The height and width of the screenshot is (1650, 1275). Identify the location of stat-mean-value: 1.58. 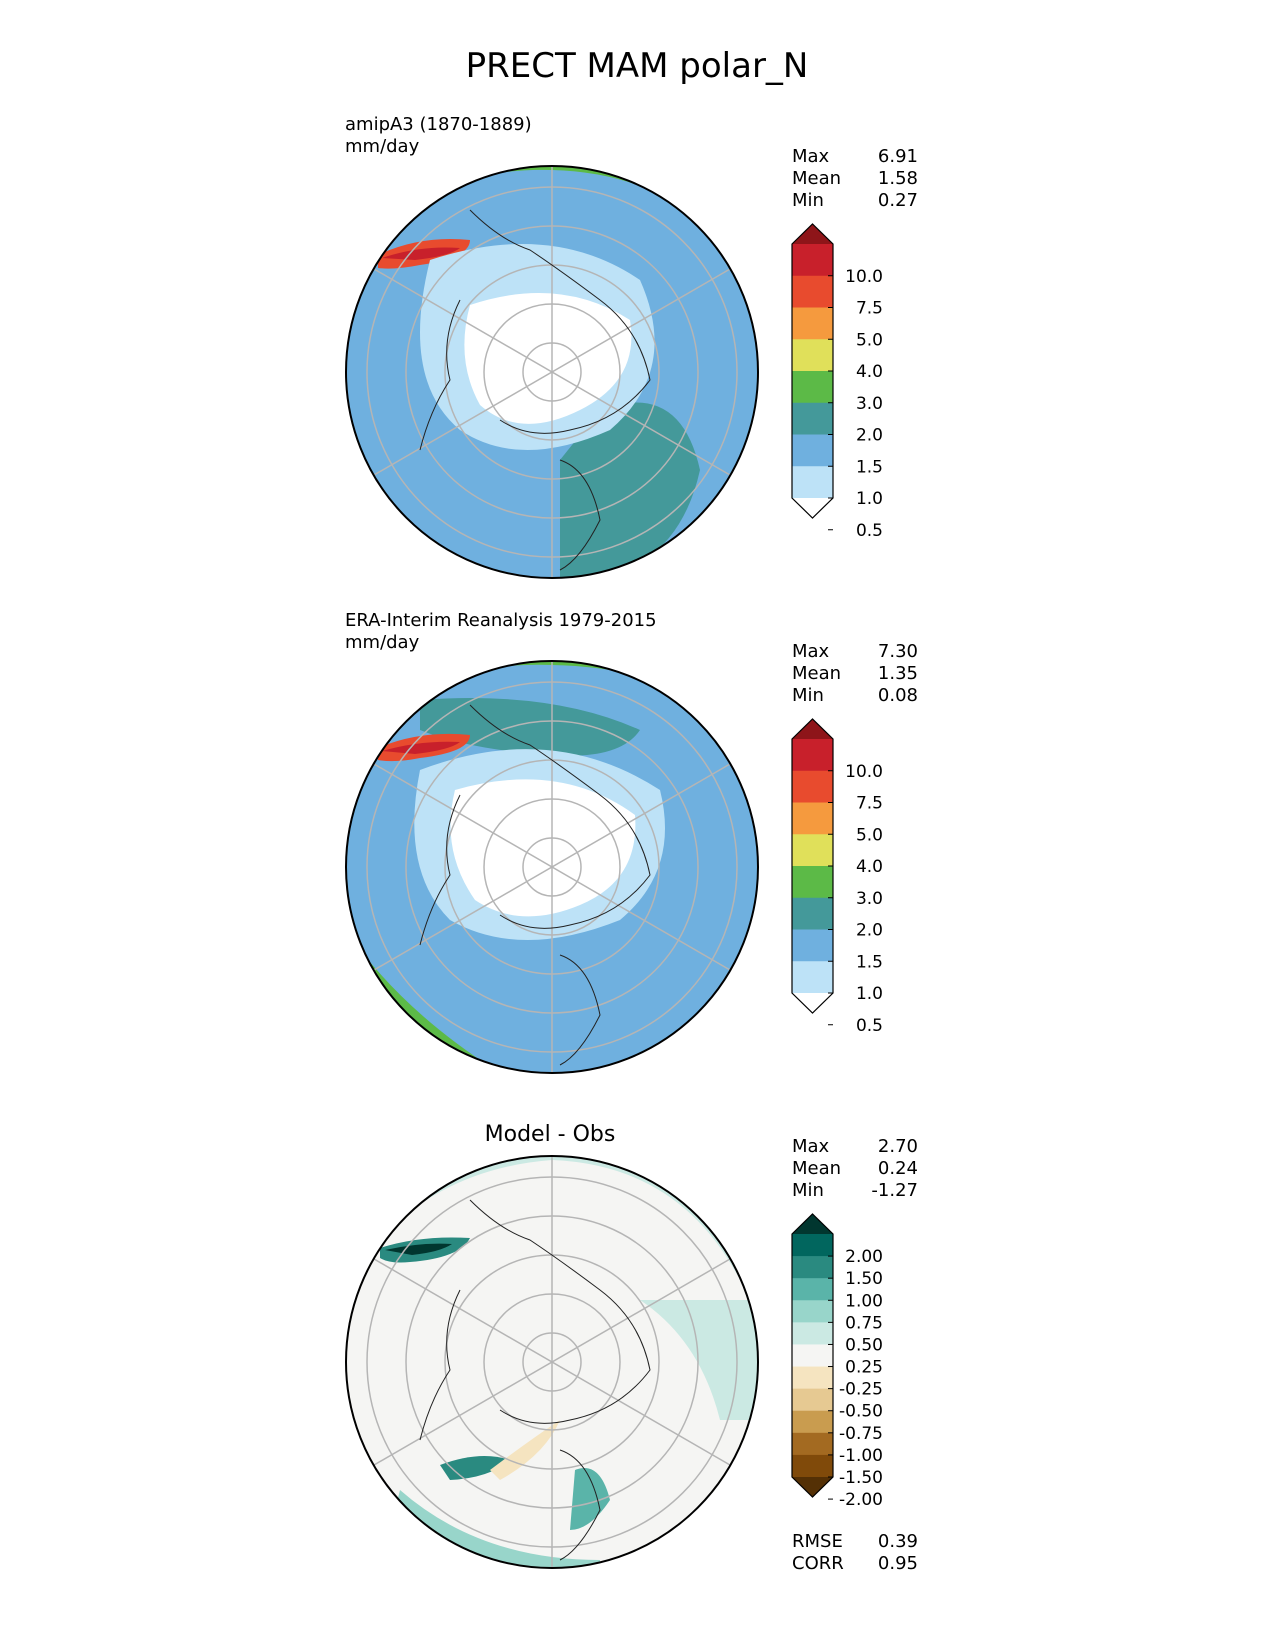
(898, 178).